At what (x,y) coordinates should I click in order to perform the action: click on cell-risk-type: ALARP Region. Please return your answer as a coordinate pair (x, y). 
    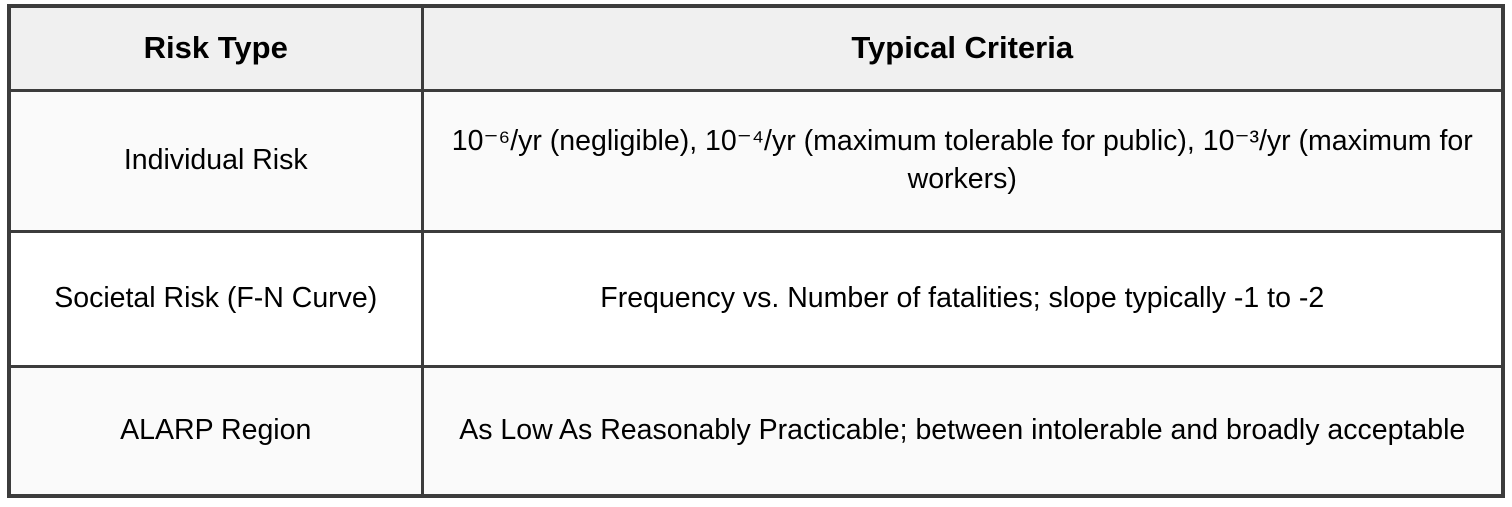
    Looking at the image, I should click on (215, 431).